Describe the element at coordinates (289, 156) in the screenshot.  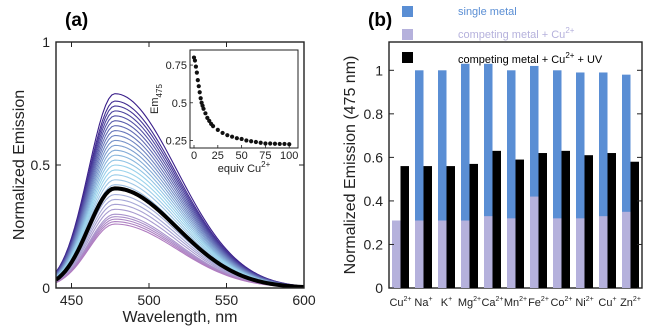
I see `inset-xtick-label: 100` at that location.